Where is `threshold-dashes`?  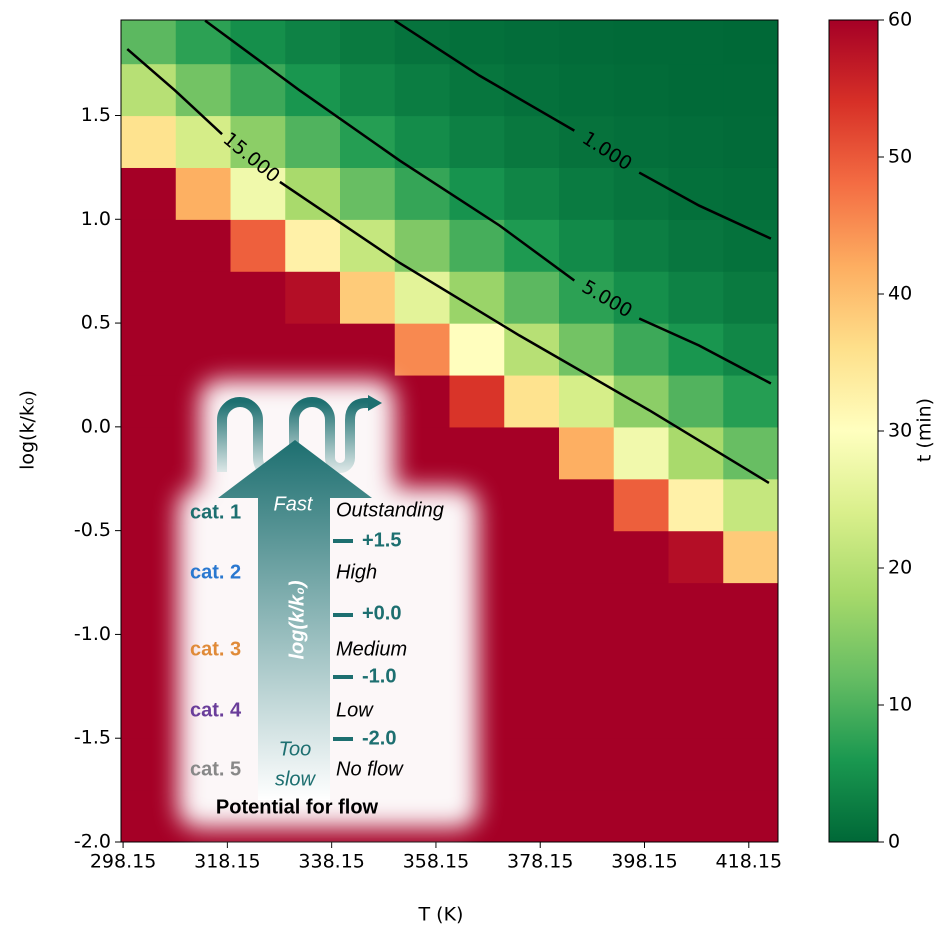 threshold-dashes is located at coordinates (343, 640).